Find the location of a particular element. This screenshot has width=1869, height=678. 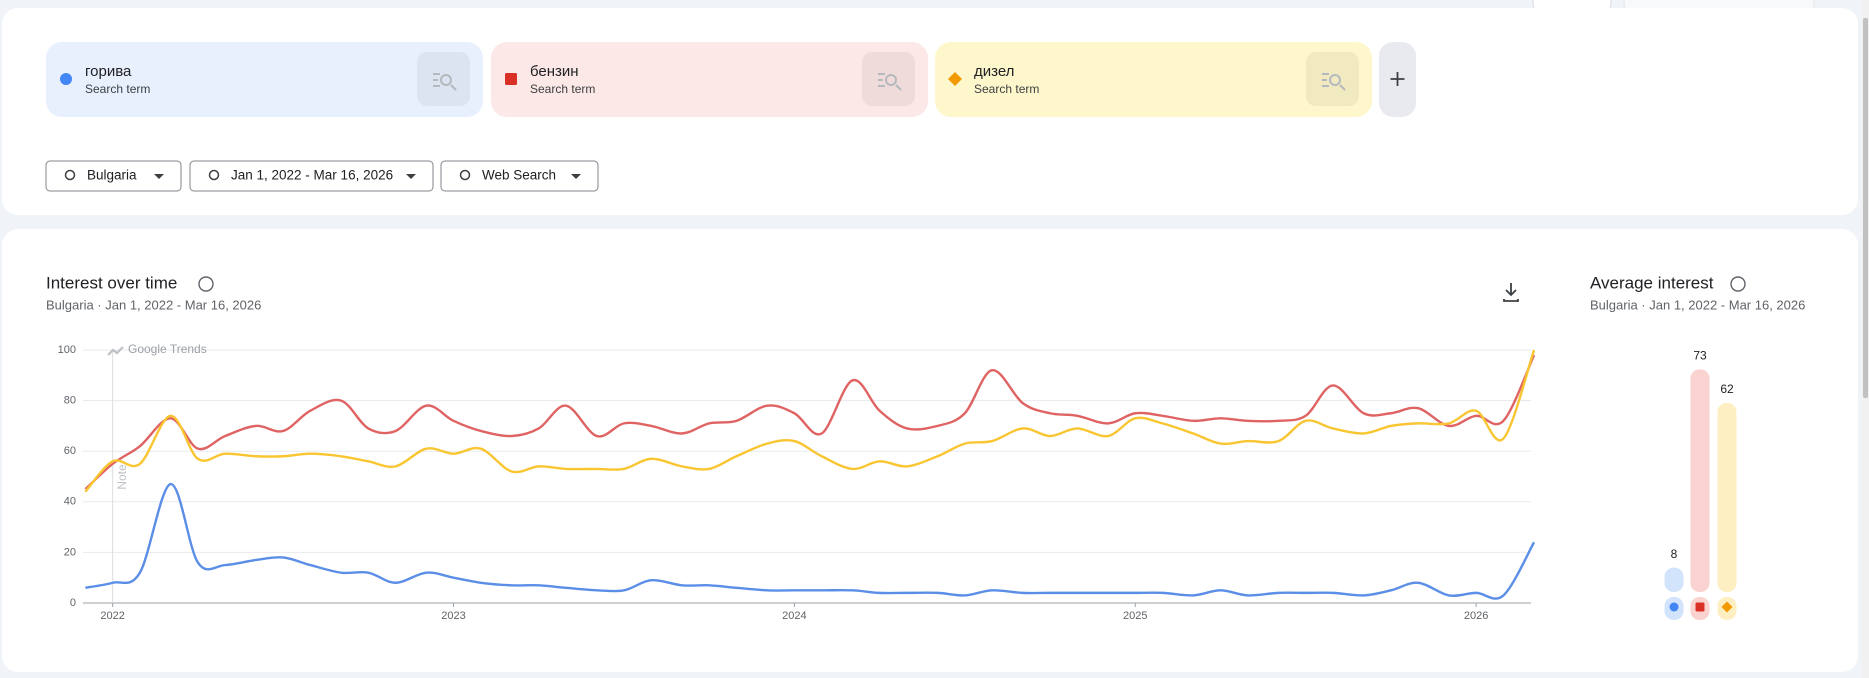

filter-label: Bulgaria is located at coordinates (112, 175).